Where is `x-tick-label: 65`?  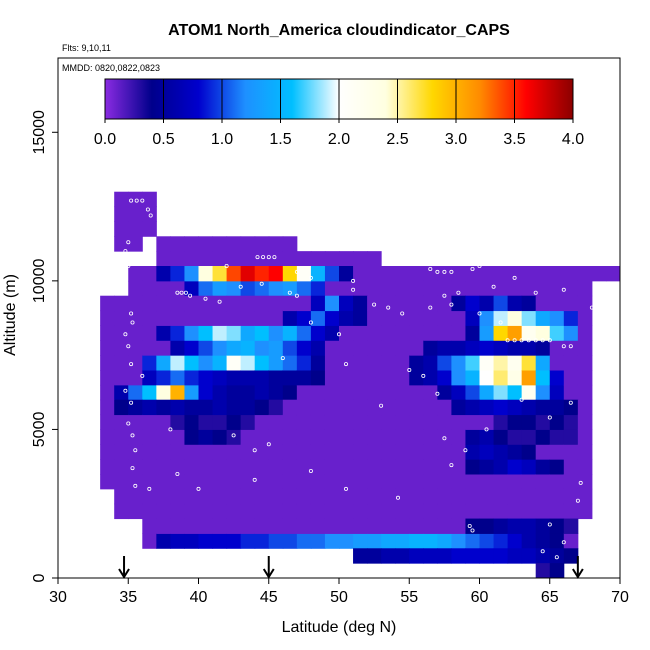 x-tick-label: 65 is located at coordinates (550, 597).